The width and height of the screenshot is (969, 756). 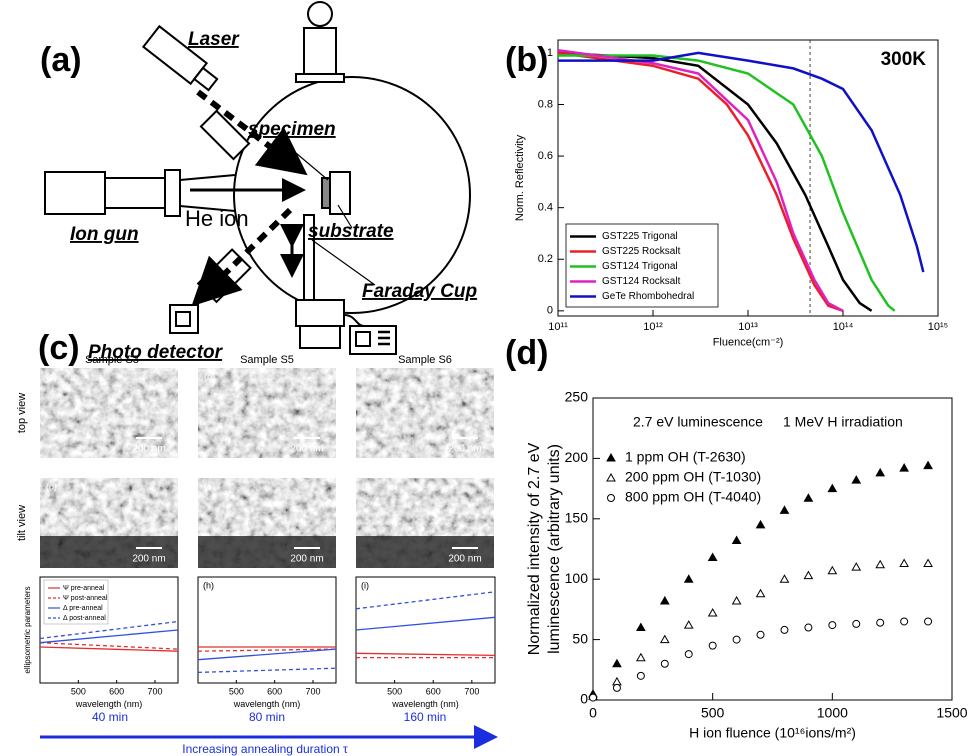 What do you see at coordinates (209, 376) in the screenshot?
I see `image-label: (b)` at bounding box center [209, 376].